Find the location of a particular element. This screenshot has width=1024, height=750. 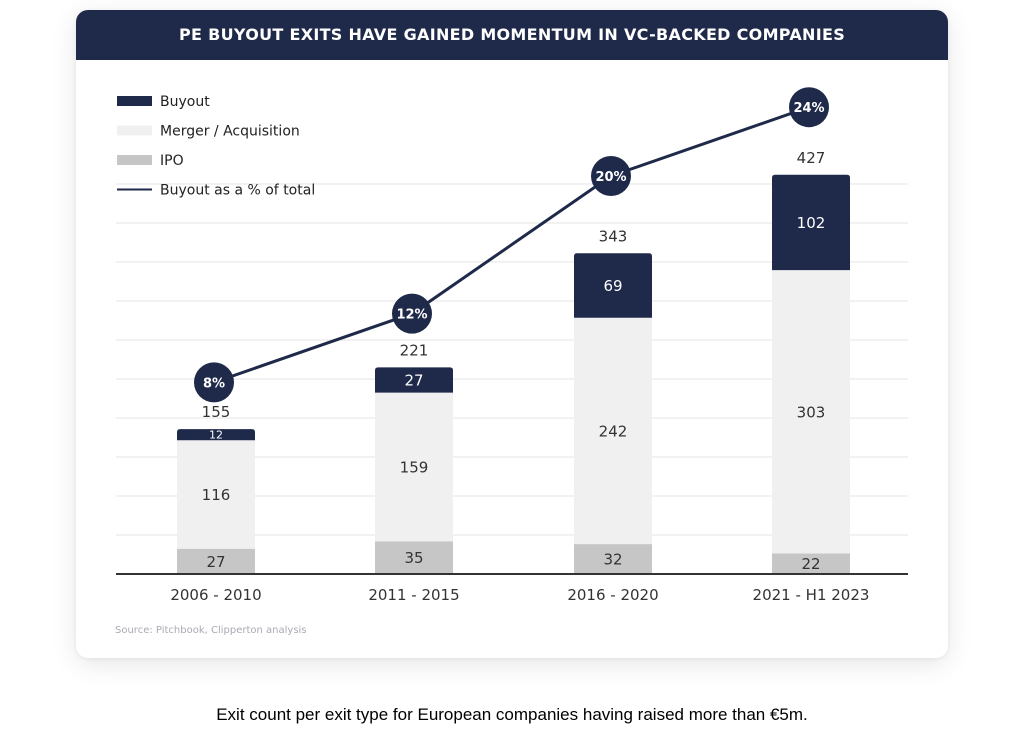

line-point-label: 12% is located at coordinates (411, 315).